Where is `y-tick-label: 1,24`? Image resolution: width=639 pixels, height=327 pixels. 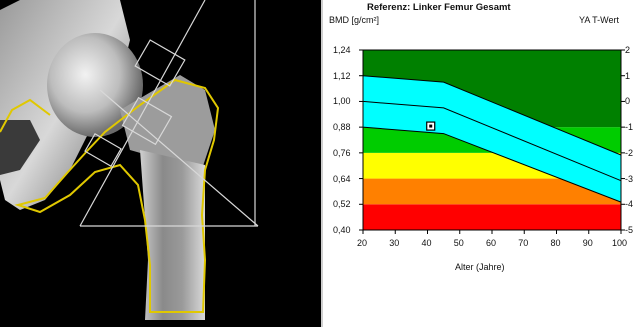
y-tick-label: 1,24 is located at coordinates (342, 50).